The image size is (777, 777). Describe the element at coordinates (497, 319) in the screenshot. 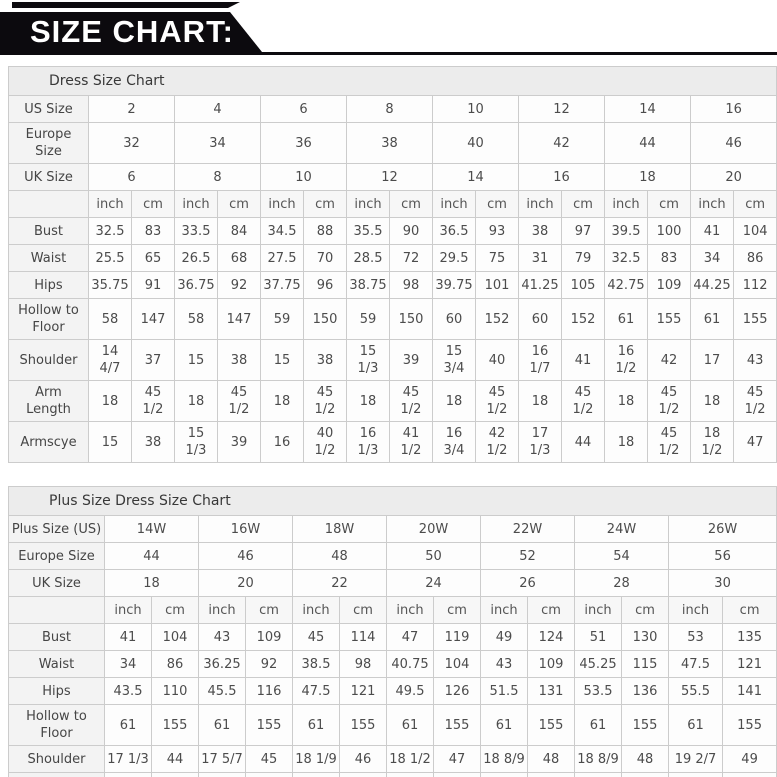

I see `measure-value-cell: 152` at that location.